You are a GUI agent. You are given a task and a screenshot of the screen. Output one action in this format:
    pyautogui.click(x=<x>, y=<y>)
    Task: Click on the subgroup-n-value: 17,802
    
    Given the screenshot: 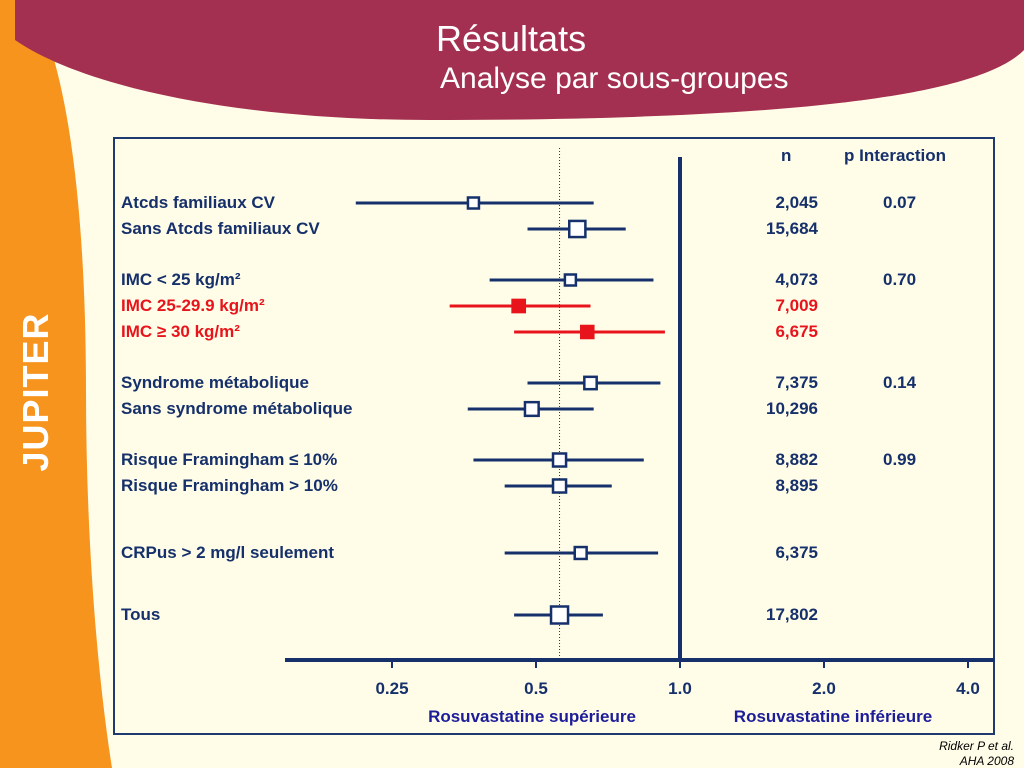 What is the action you would take?
    pyautogui.click(x=792, y=614)
    